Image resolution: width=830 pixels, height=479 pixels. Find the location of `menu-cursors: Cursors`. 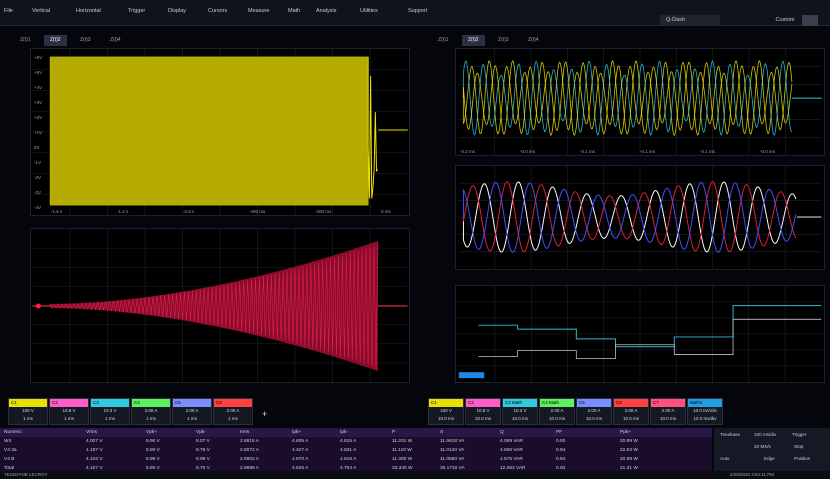

menu-cursors: Cursors is located at coordinates (217, 11).